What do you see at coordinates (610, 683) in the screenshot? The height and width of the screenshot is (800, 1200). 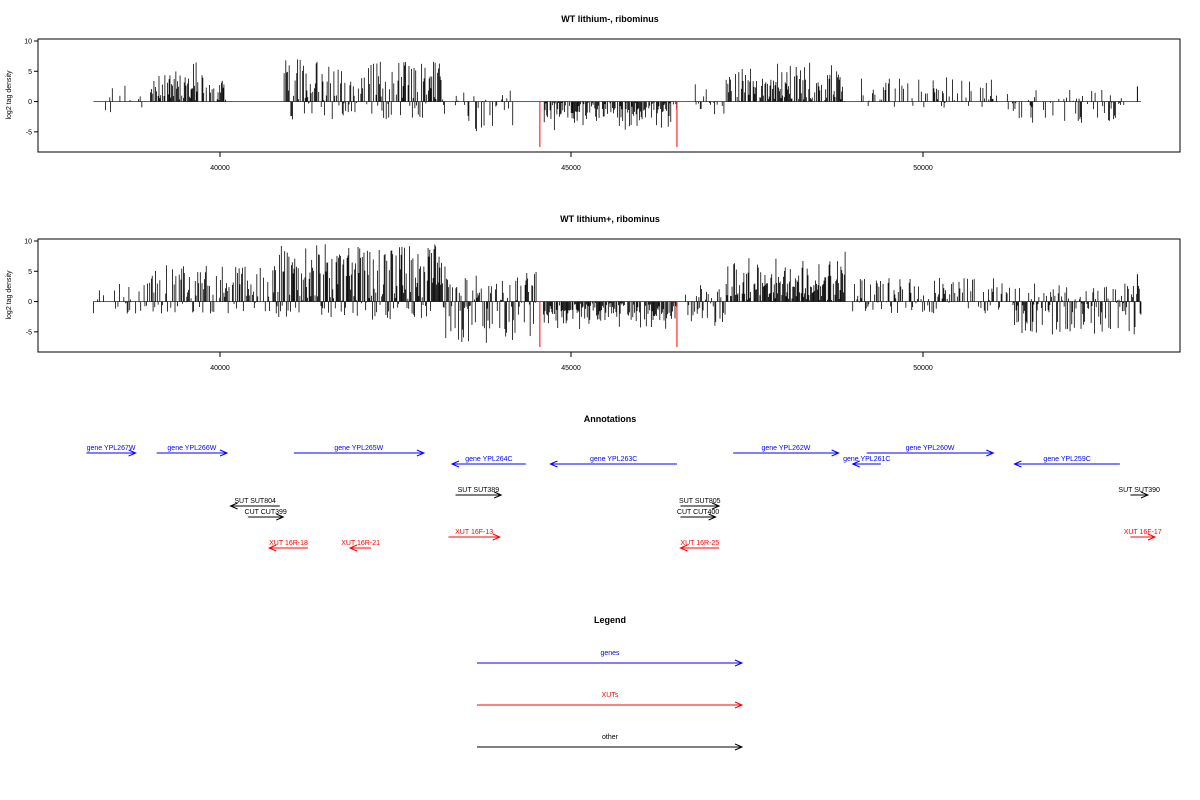 I see `legend: Legend genes XUTs other` at bounding box center [610, 683].